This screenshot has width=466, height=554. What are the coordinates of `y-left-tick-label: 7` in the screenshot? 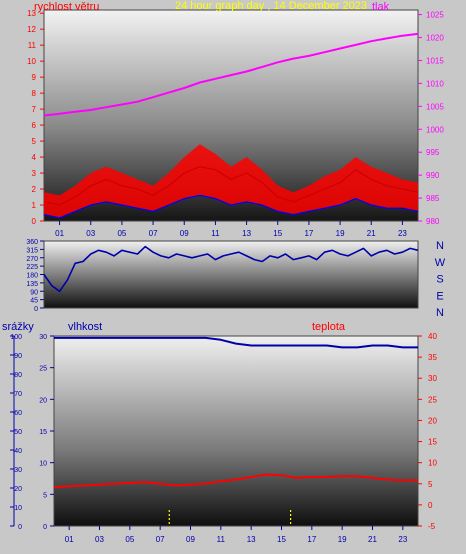 It's located at (34, 109).